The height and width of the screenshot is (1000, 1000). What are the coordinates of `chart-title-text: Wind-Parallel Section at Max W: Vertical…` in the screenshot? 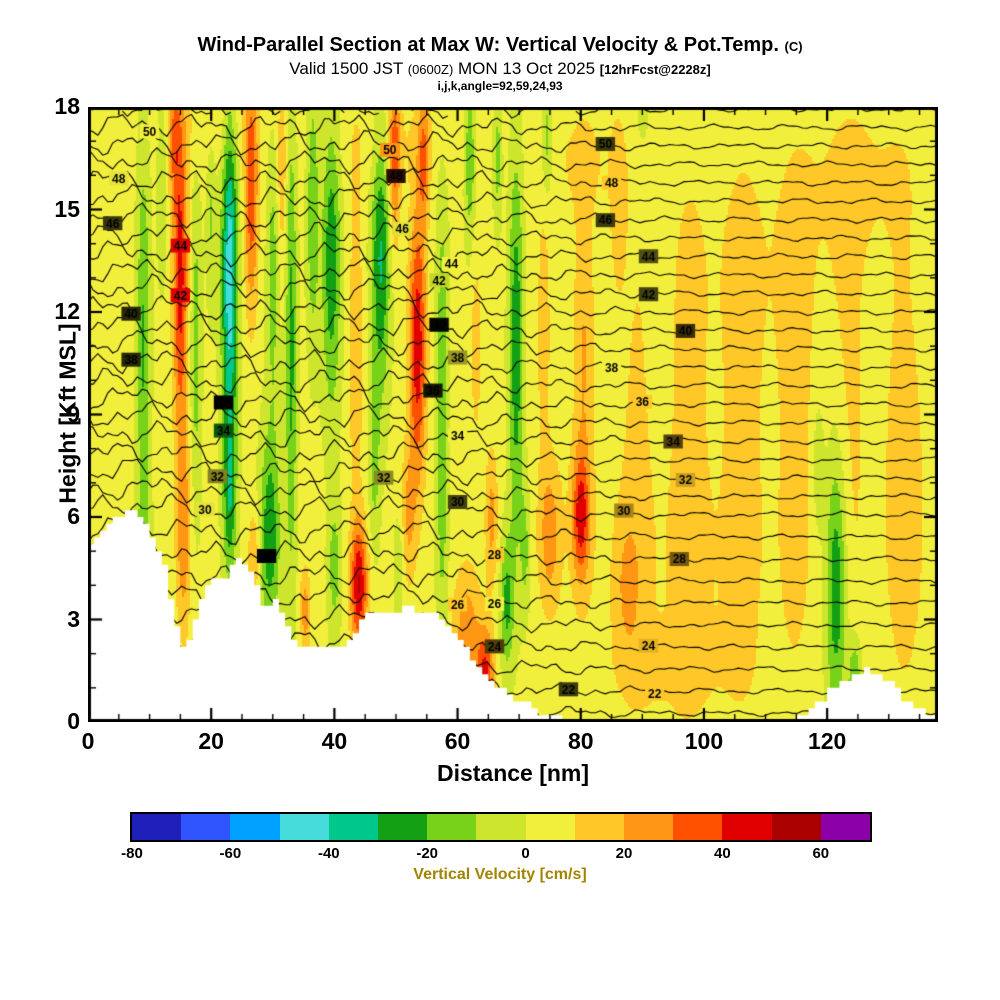 It's located at (488, 45).